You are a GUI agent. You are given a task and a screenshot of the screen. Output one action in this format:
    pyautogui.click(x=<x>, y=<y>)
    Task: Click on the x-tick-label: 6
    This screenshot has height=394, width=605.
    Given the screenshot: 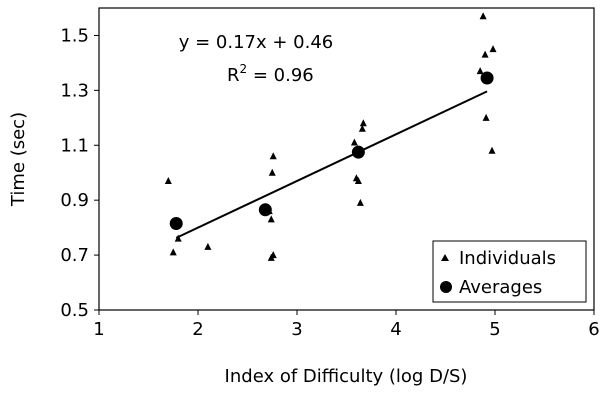 What is the action you would take?
    pyautogui.click(x=593, y=329)
    